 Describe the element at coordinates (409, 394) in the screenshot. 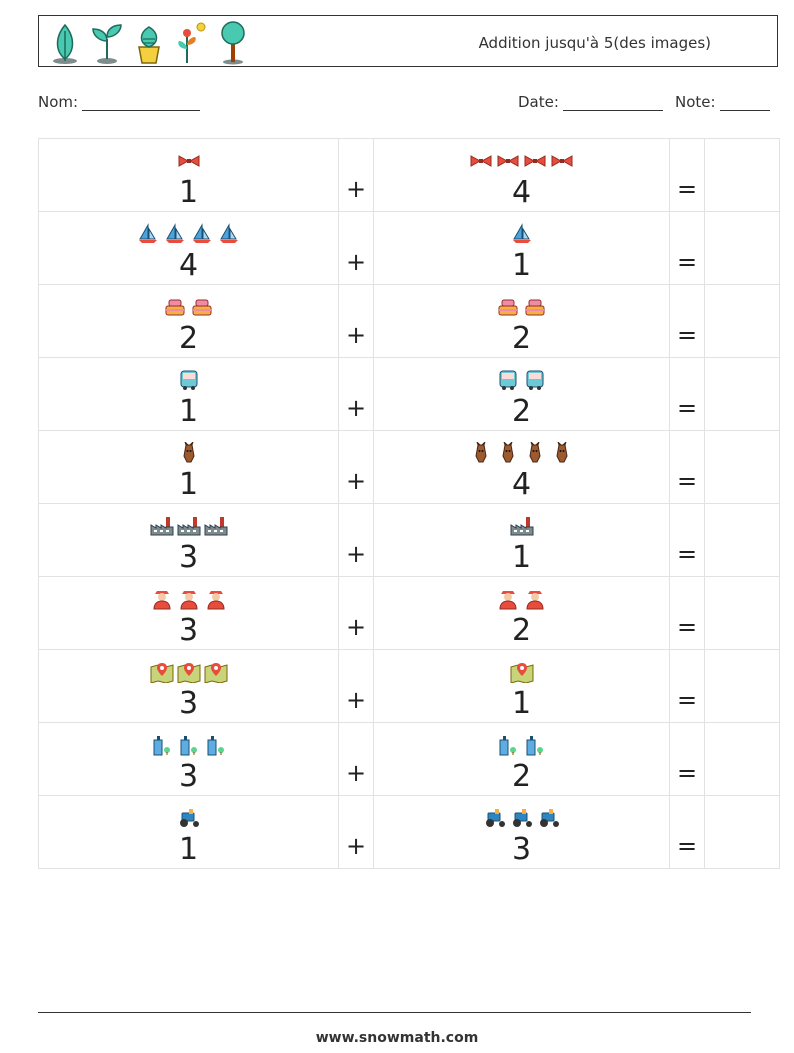

I see `problem-row: 1 +2 =` at that location.